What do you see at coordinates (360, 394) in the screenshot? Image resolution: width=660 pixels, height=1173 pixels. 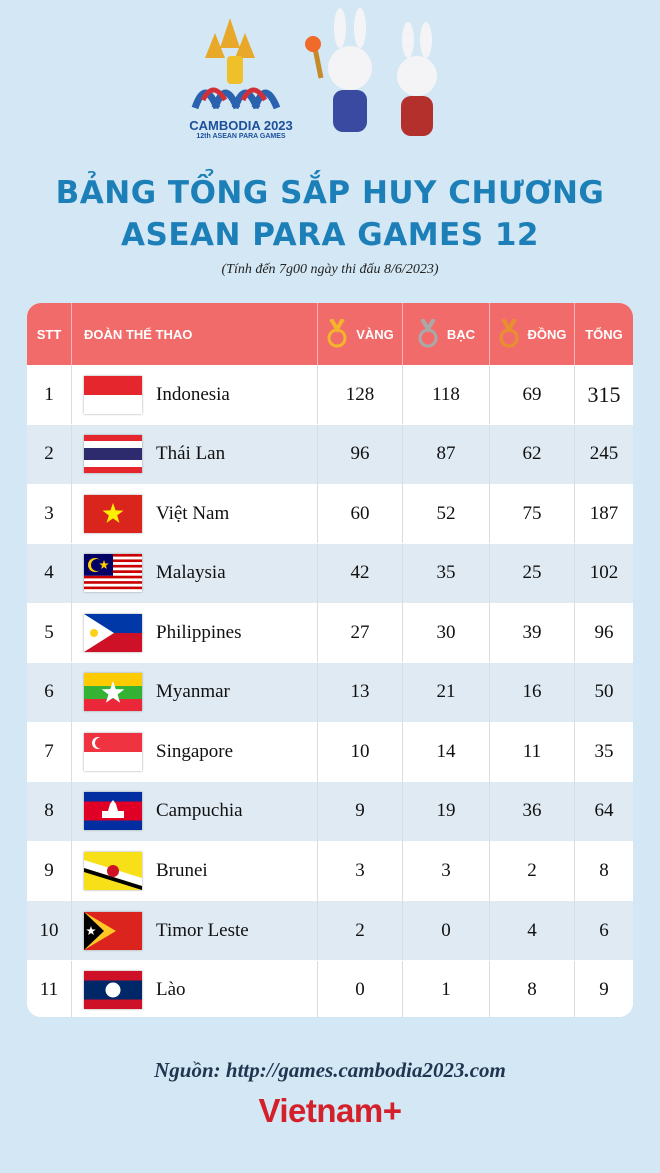 I see `cell-text: 128` at bounding box center [360, 394].